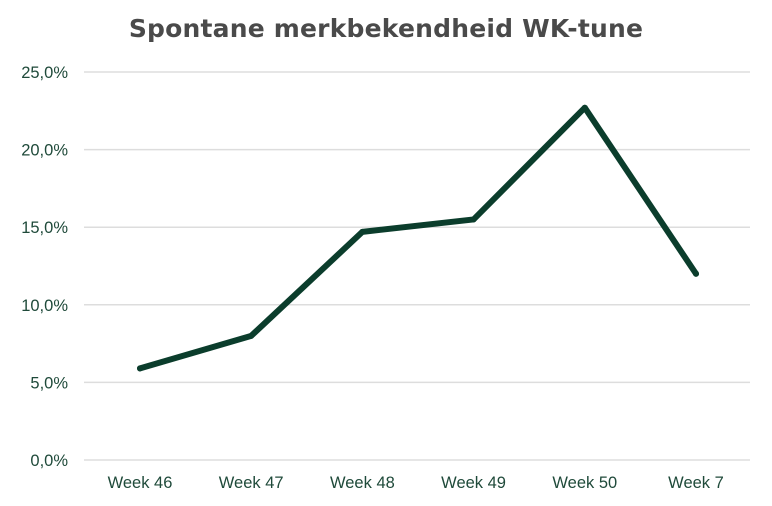  I want to click on x-tick-label: Week 49, so click(473, 483).